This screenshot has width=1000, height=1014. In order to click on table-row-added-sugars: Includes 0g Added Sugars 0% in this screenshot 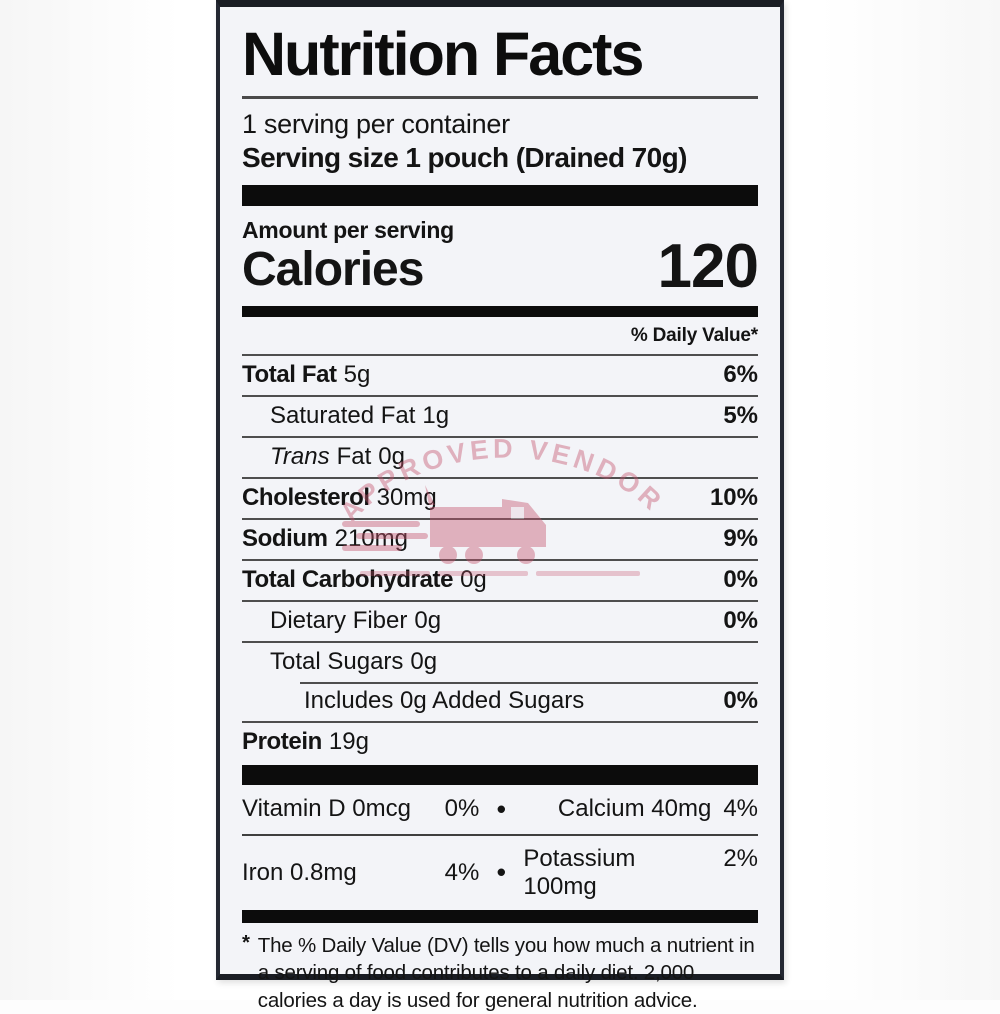, I will do `click(500, 701)`.